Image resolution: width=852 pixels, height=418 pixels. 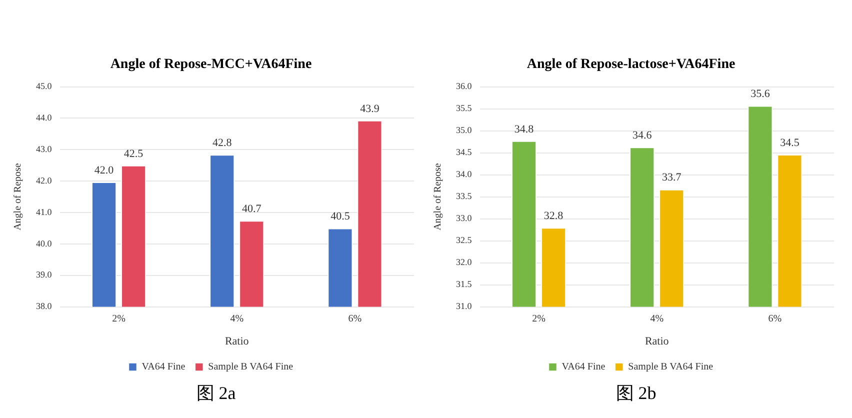 What do you see at coordinates (631, 64) in the screenshot?
I see `chart-title: Angle of Repose-lactose+VA64Fine` at bounding box center [631, 64].